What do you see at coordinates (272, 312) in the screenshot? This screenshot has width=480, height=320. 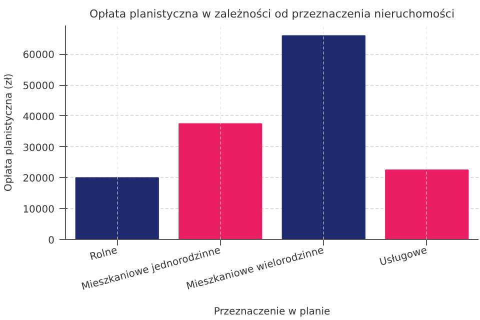 I see `x-axis-title: Przeznaczenie w planie` at bounding box center [272, 312].